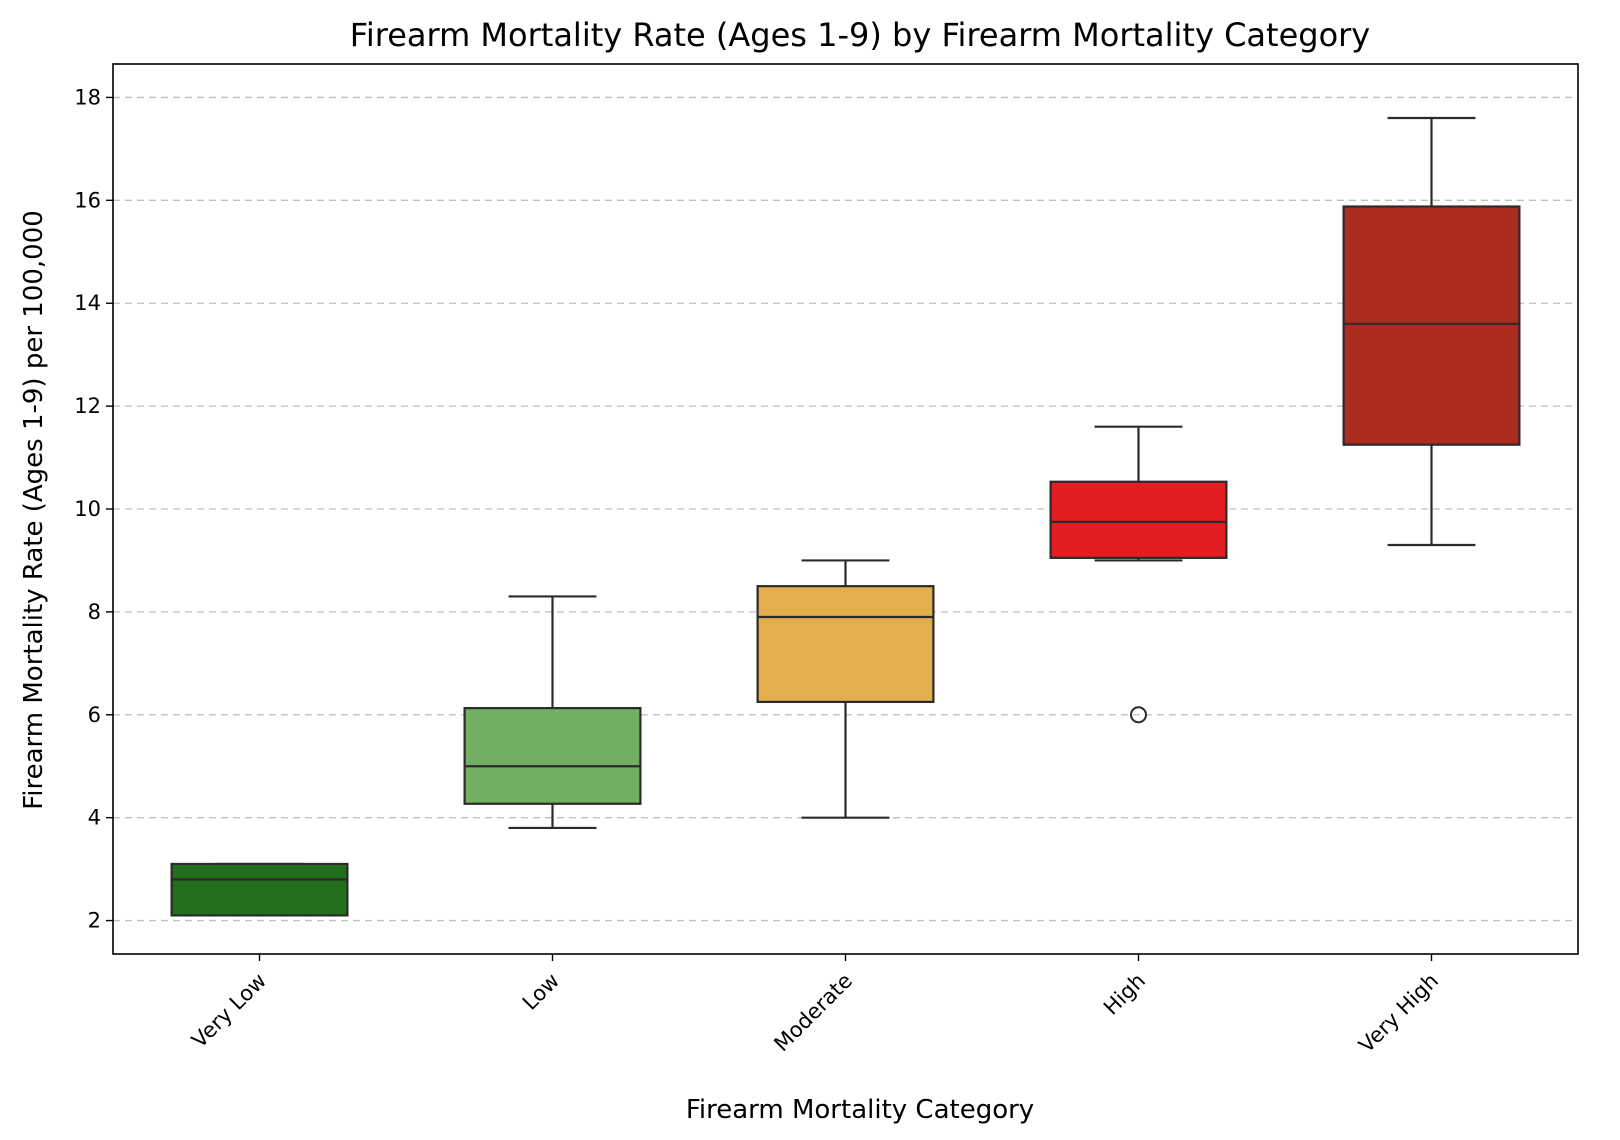 Image resolution: width=1620 pixels, height=1140 pixels. What do you see at coordinates (813, 1013) in the screenshot?
I see `x-tick-label: Moderate` at bounding box center [813, 1013].